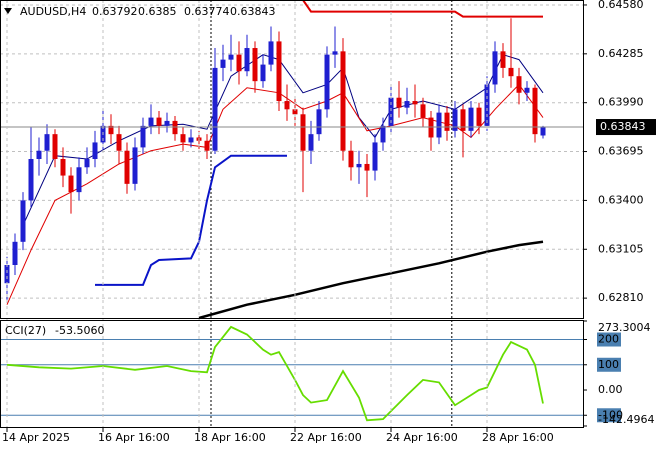 This screenshot has height=450, width=660. Describe the element at coordinates (25, 330) in the screenshot. I see `cci-title: CCI(27)` at that location.